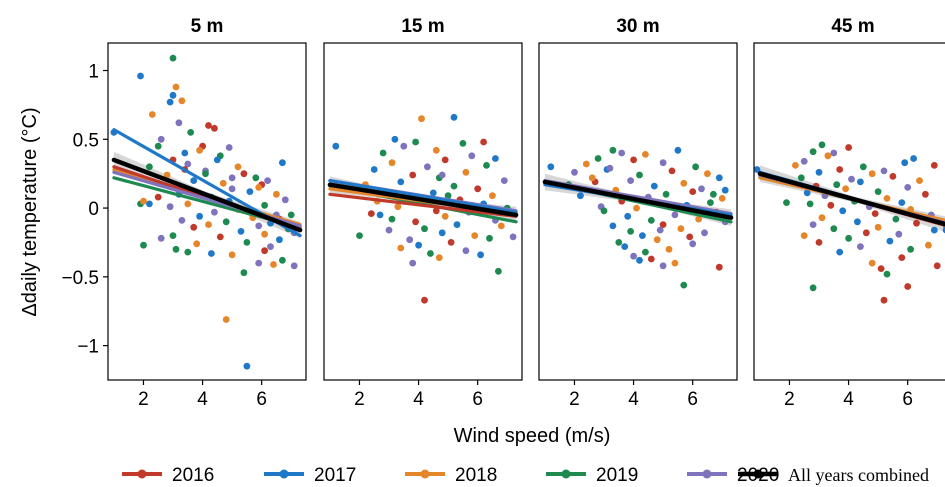  What do you see at coordinates (422, 26) in the screenshot?
I see `panel-title: 15 m` at bounding box center [422, 26].